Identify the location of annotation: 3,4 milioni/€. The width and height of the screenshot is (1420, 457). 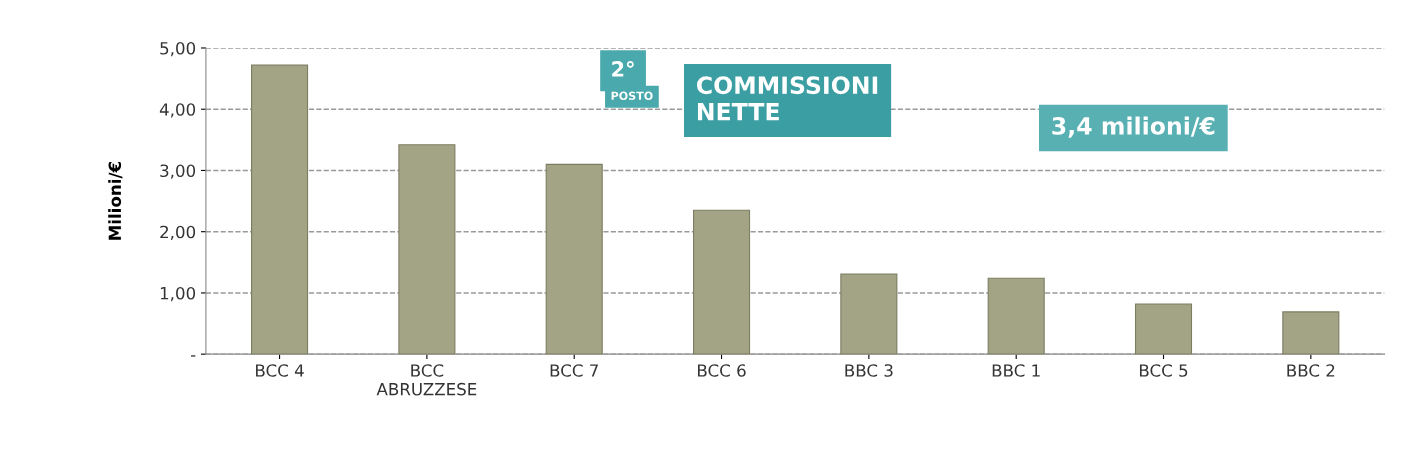
(1133, 127).